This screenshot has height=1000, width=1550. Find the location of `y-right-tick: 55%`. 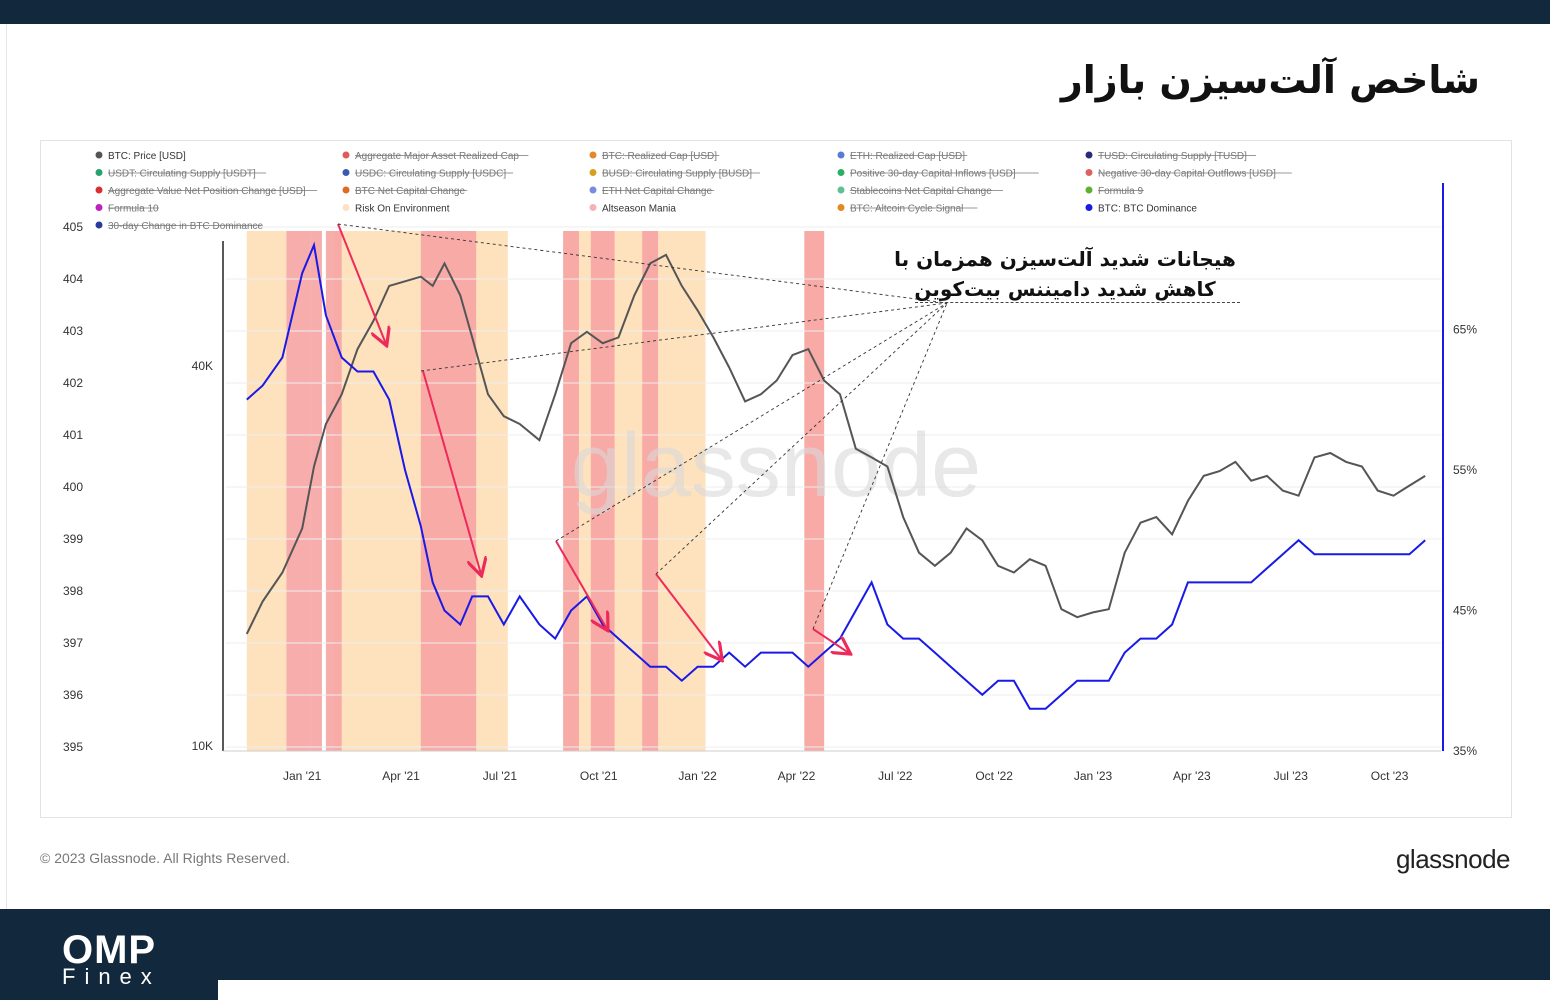

y-right-tick: 55% is located at coordinates (1465, 470).